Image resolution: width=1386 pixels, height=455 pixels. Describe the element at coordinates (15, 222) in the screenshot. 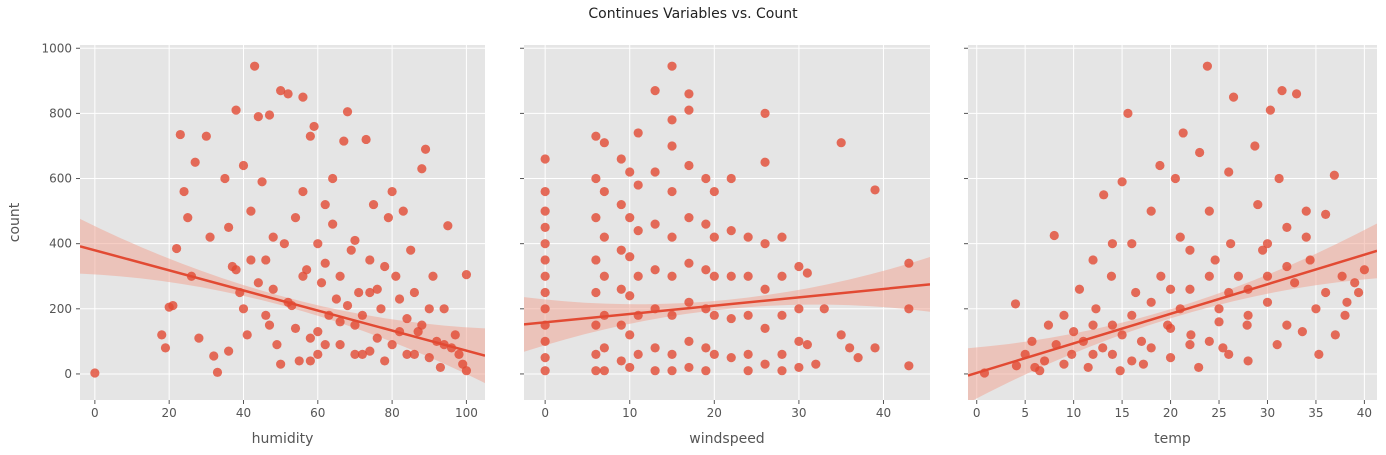

I see `y-axis-label: count` at that location.